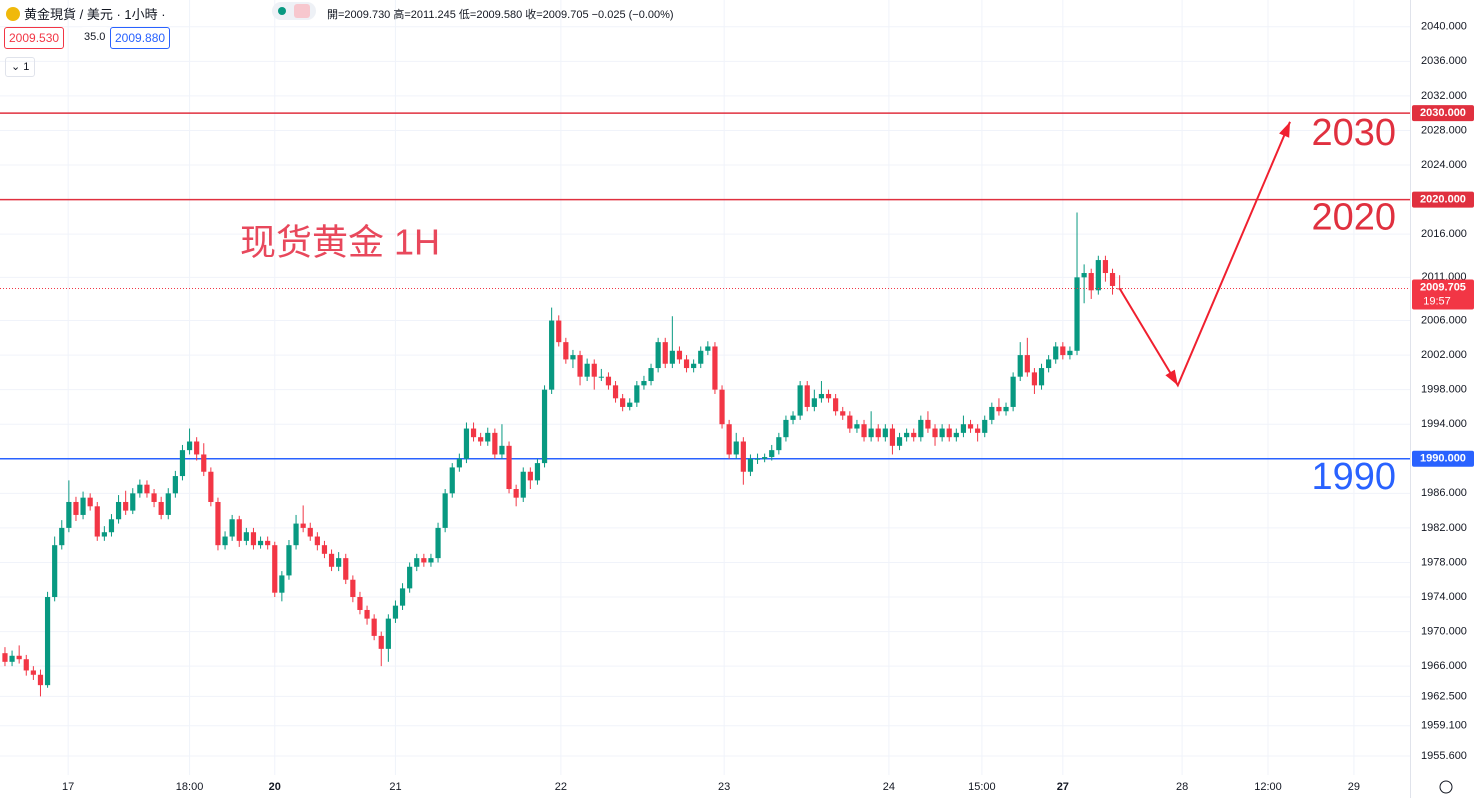  What do you see at coordinates (1444, 355) in the screenshot?
I see `y-tick-label: 2002.000` at bounding box center [1444, 355].